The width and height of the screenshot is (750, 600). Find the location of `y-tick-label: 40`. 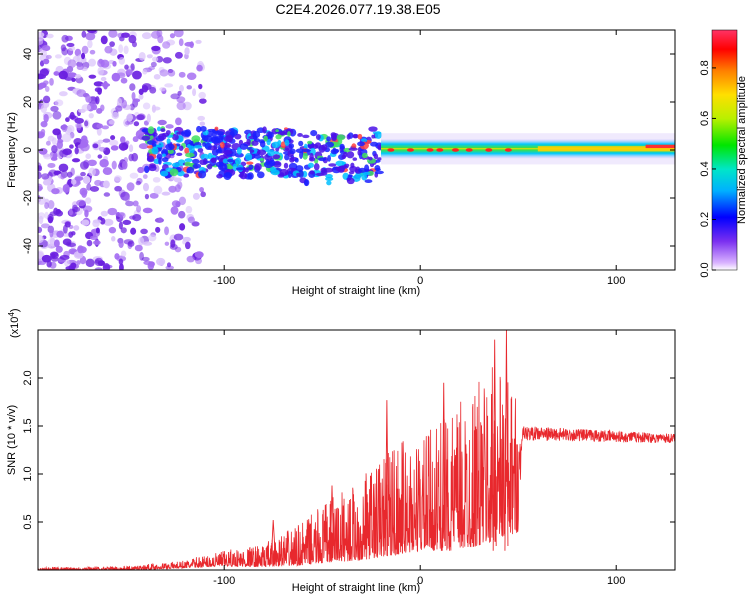

y-tick-label: 40 is located at coordinates (28, 54).